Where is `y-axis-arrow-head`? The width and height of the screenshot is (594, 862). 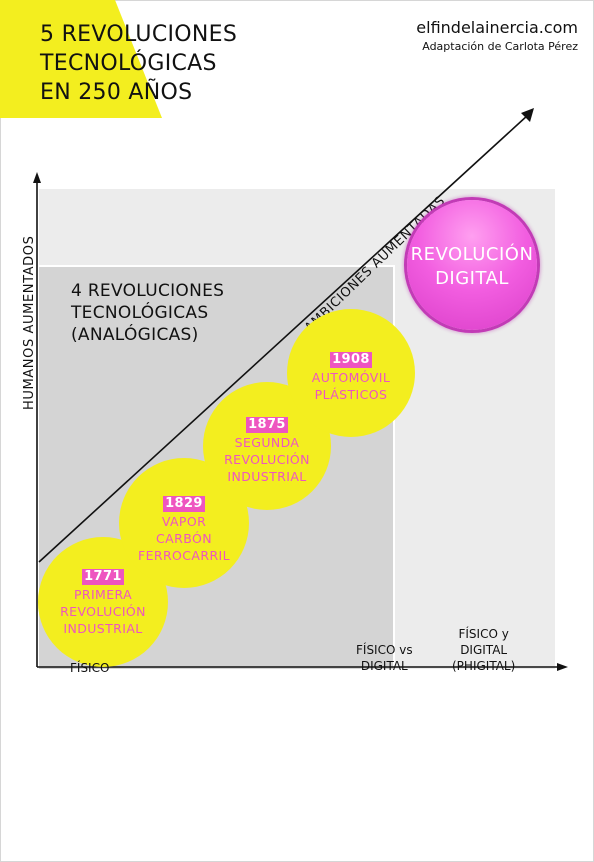
y-axis-arrow-head is located at coordinates (37, 177).